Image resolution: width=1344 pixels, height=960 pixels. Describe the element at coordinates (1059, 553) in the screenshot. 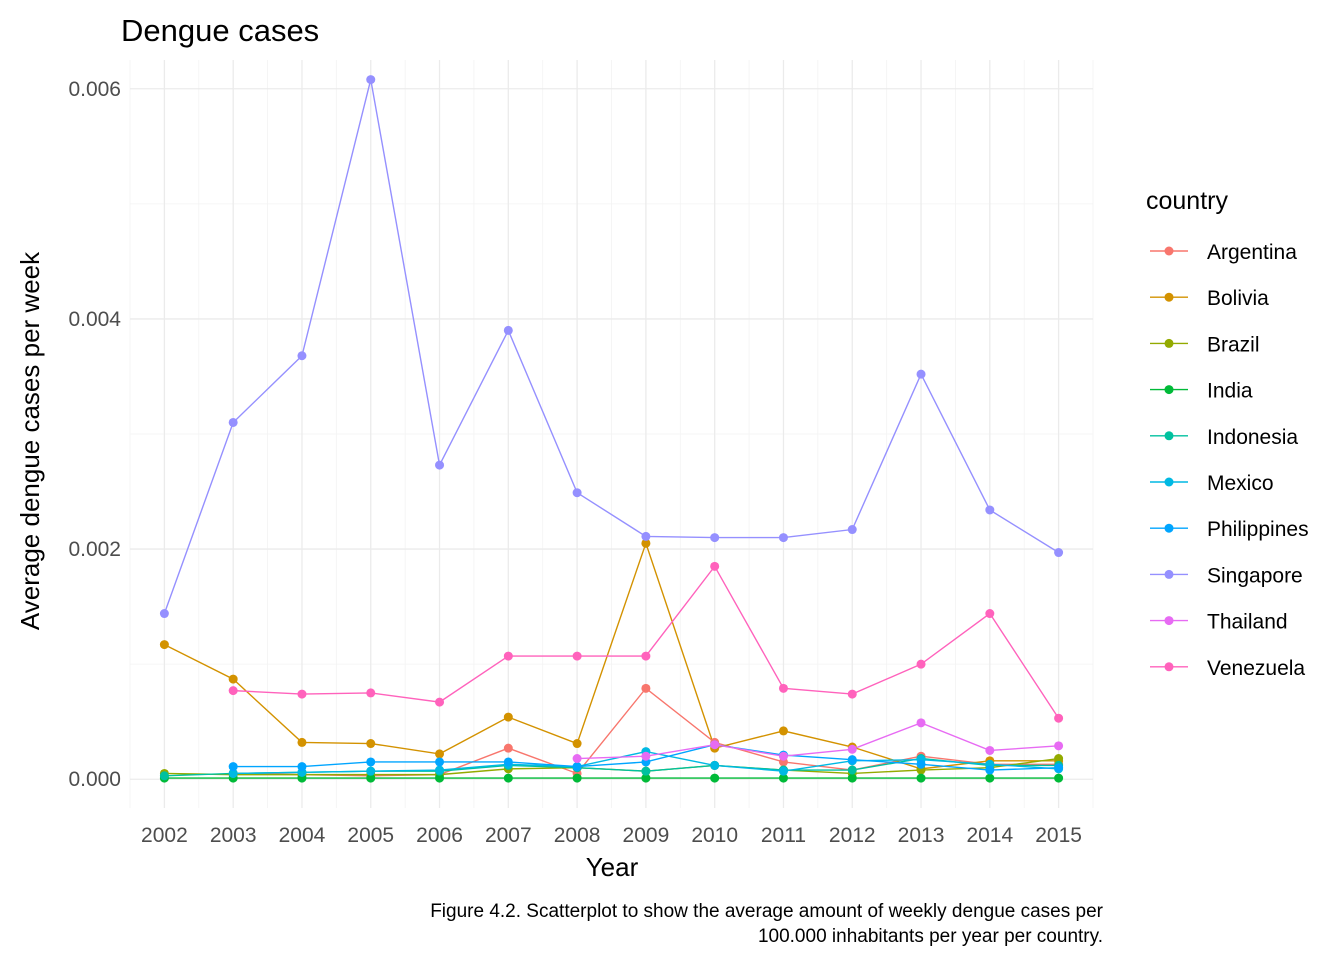

I see `point-singapore-2015` at that location.